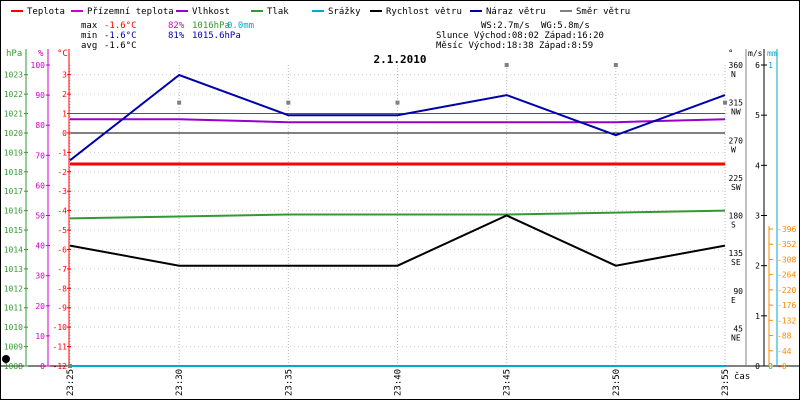 The width and height of the screenshot is (800, 401). What do you see at coordinates (733, 300) in the screenshot?
I see `direction-name-label: E` at bounding box center [733, 300].